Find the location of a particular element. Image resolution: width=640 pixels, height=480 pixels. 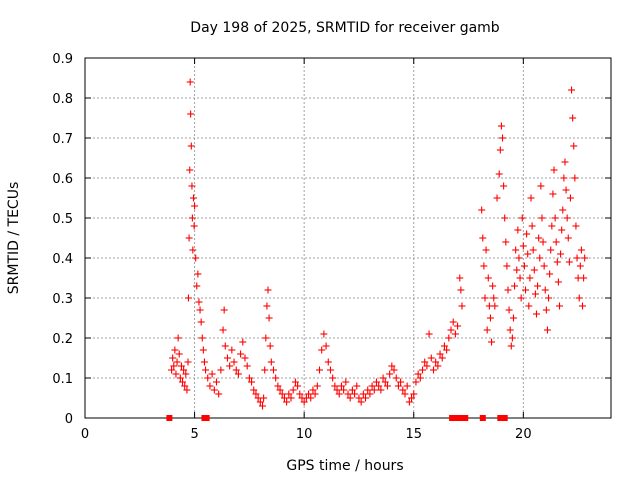

y-tick-label: 0.2 is located at coordinates (62, 339).